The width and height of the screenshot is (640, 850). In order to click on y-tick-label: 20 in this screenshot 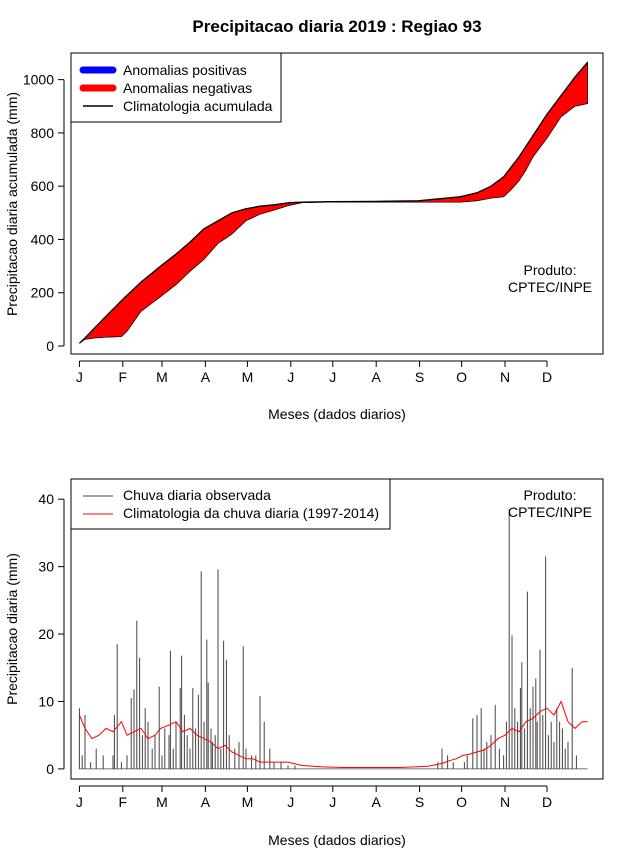, I will do `click(46, 634)`.